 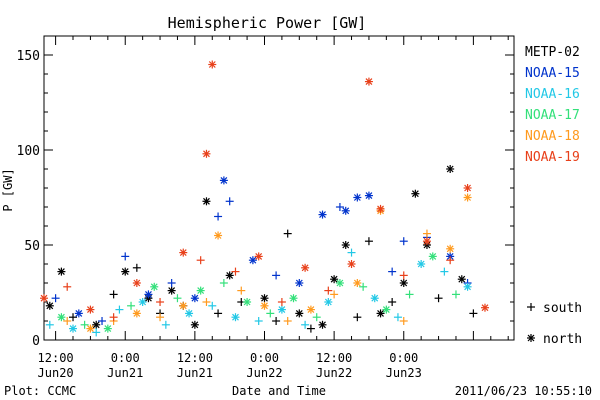 I want to click on y-tick-label: 50, so click(x=32, y=246).